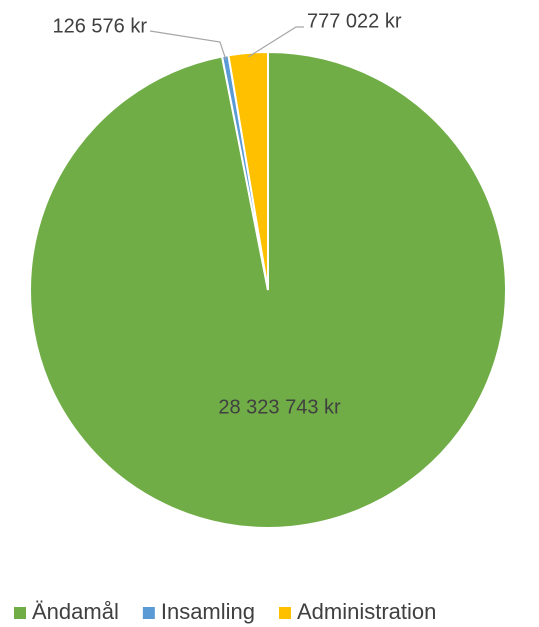  Describe the element at coordinates (248, 170) in the screenshot. I see `pie-slice` at that location.